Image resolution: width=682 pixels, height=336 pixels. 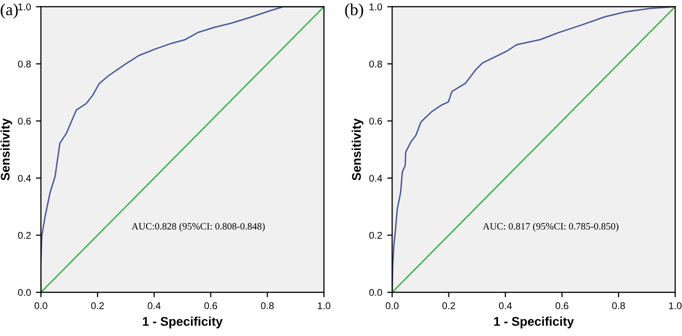 I want to click on annotation: AUC: 0.817 (95%CI: 0.785-0.850), so click(x=550, y=227).